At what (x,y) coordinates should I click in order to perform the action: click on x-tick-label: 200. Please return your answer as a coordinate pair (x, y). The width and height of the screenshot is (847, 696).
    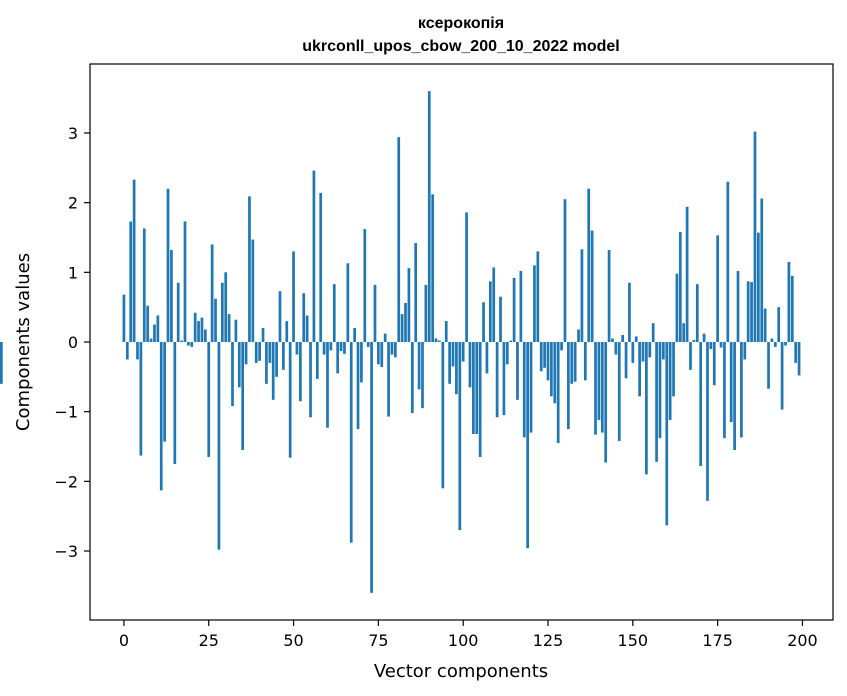
    Looking at the image, I should click on (802, 640).